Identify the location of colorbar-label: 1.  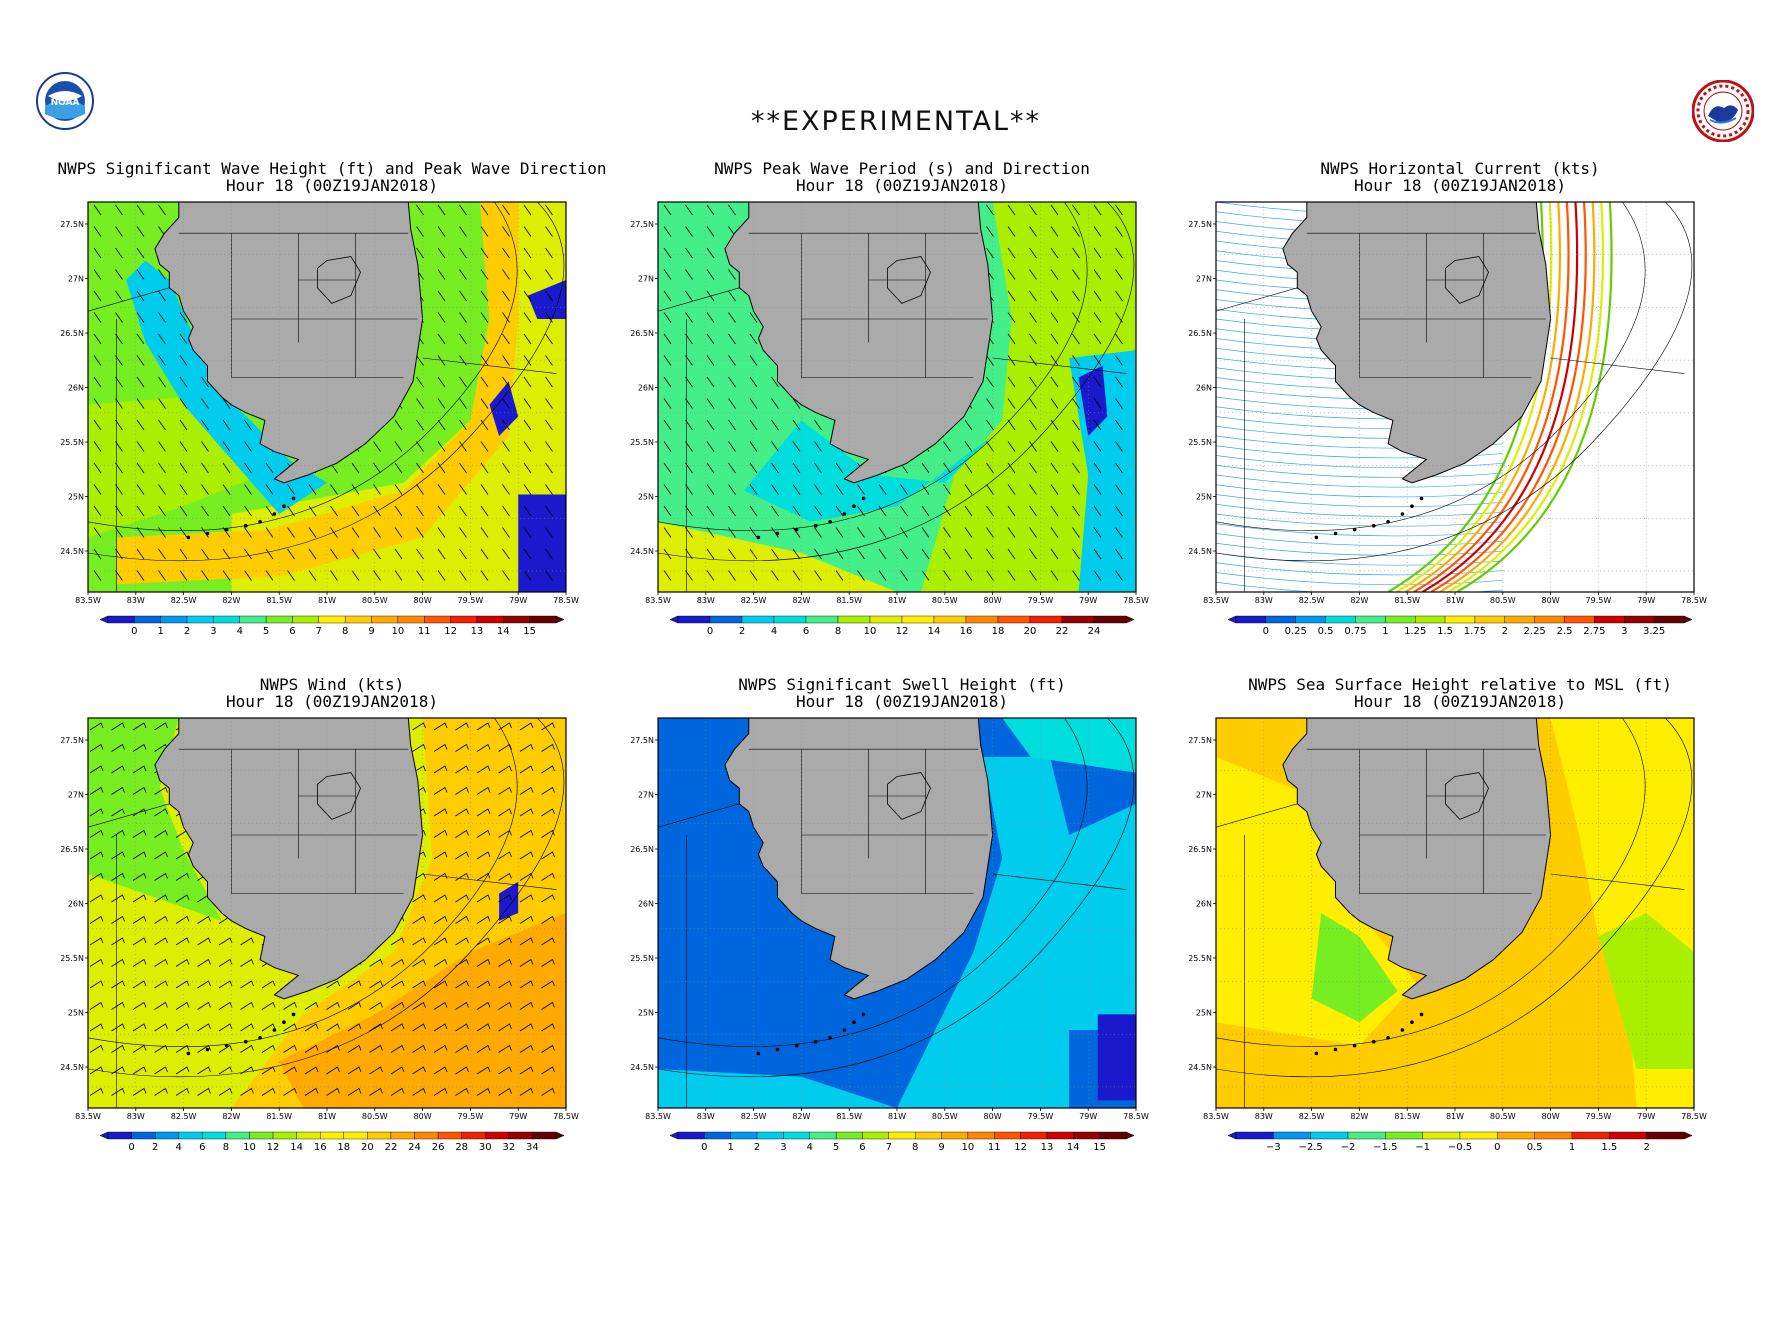
(731, 1147).